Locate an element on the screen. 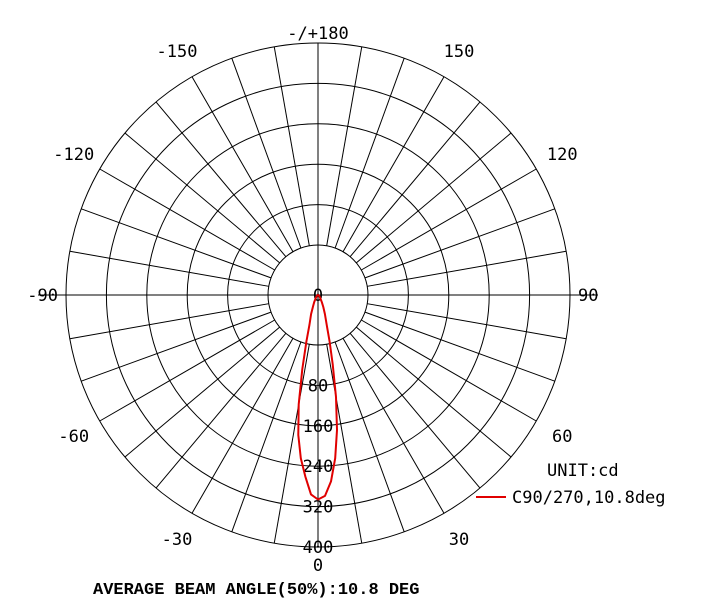 Image resolution: width=702 pixels, height=605 pixels. radial-tick-label-80: 80 is located at coordinates (318, 386).